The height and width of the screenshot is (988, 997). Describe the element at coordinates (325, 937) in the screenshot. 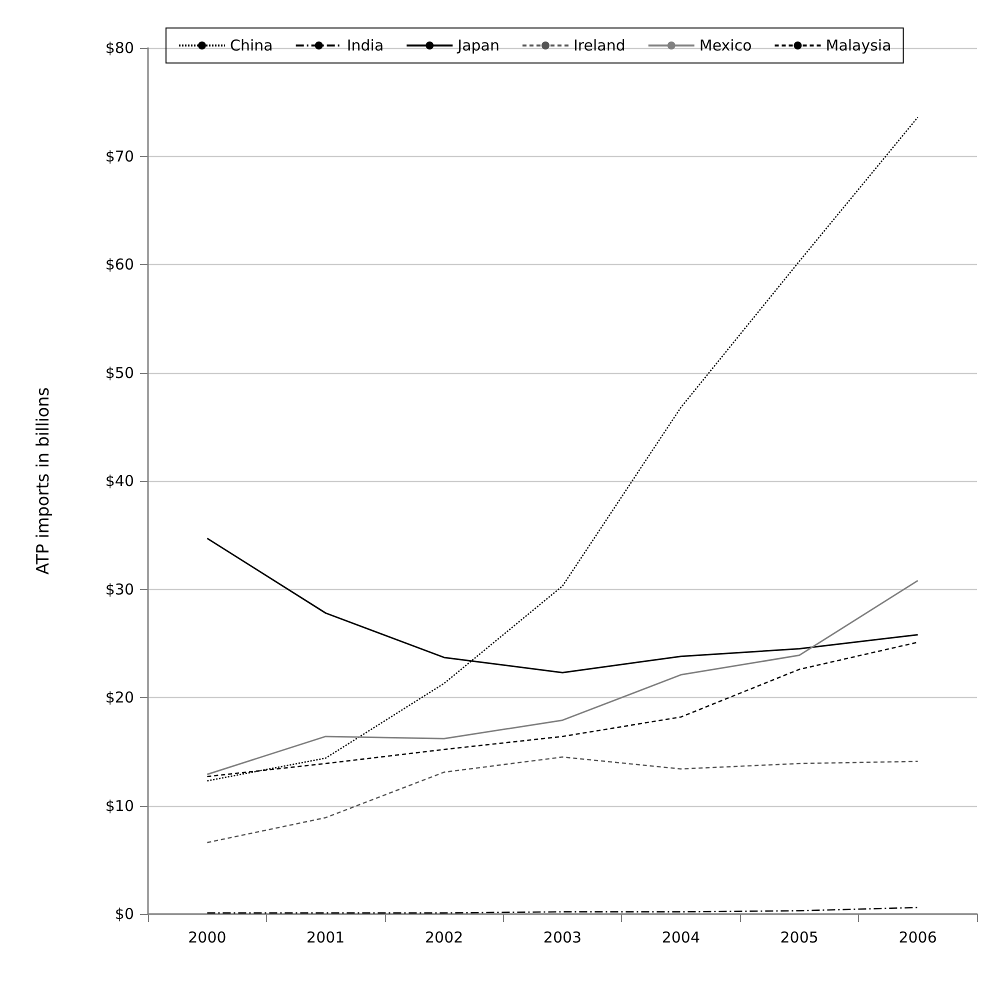

I see `x-tick-label: 2001` at that location.